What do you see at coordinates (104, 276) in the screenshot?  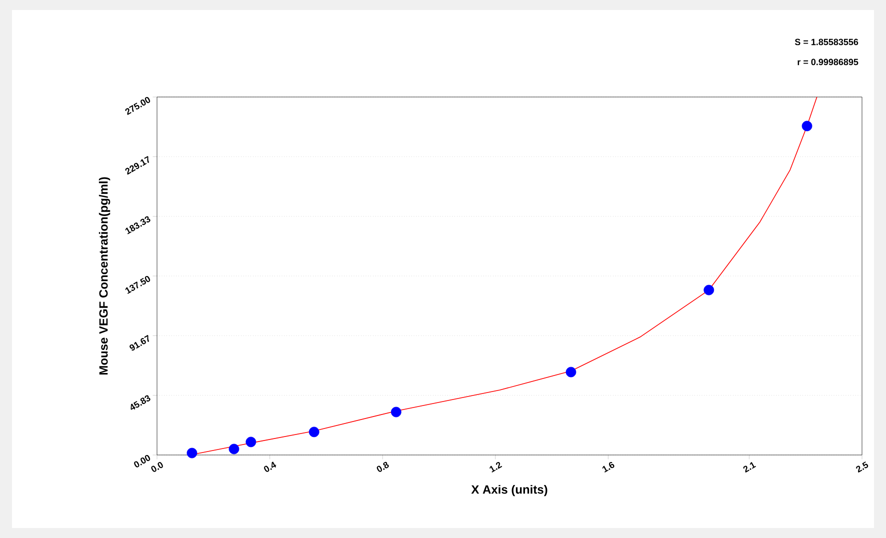 I see `y-axis-title: Mouse VEGF Concentration(pg/ml)` at bounding box center [104, 276].